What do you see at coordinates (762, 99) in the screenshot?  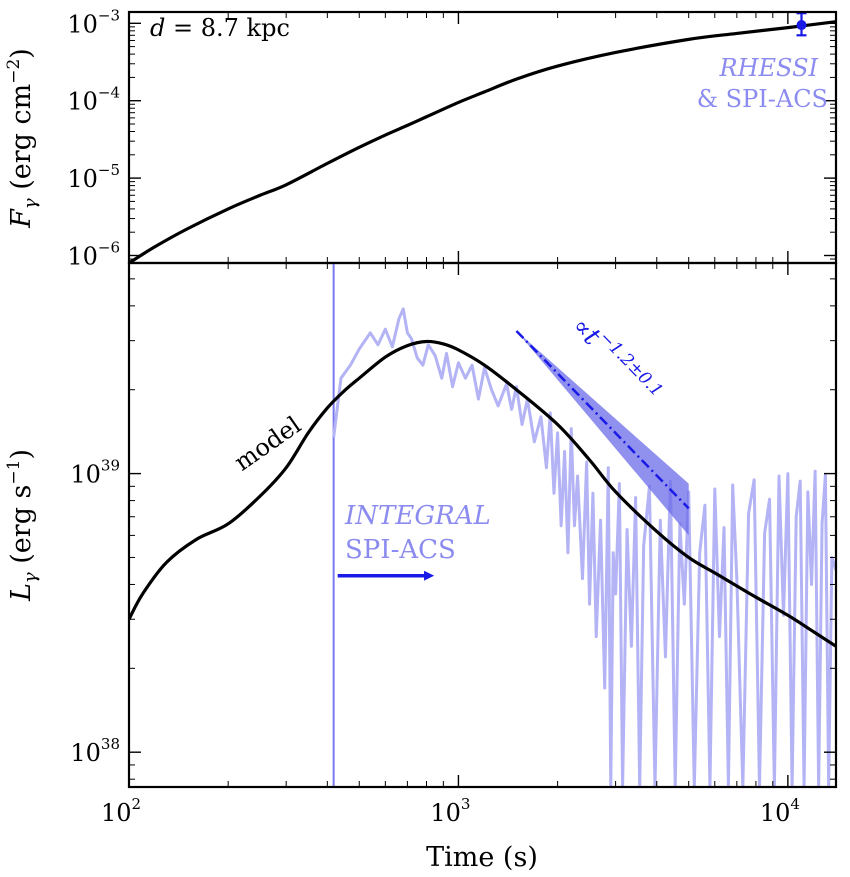 I see `spi-acs-label-top: & SPI-ACS` at bounding box center [762, 99].